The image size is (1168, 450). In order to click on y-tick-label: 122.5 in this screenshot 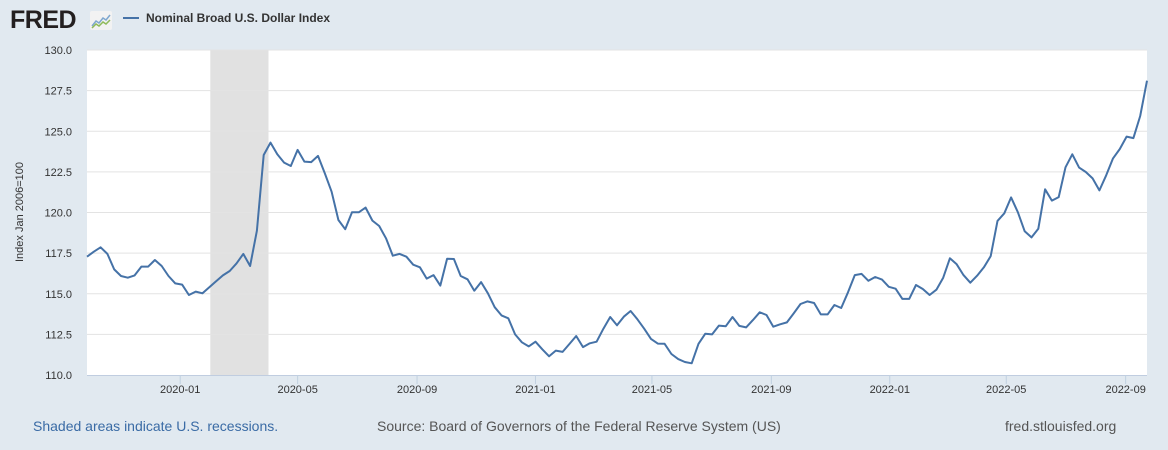, I will do `click(58, 173)`.